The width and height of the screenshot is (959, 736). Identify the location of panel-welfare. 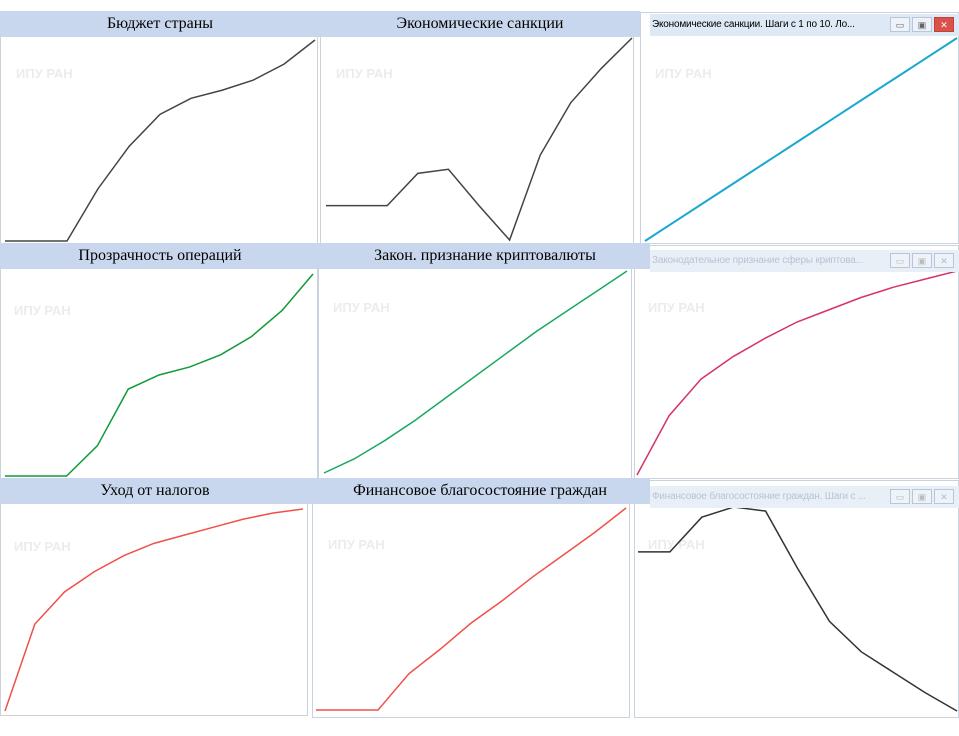
(471, 599).